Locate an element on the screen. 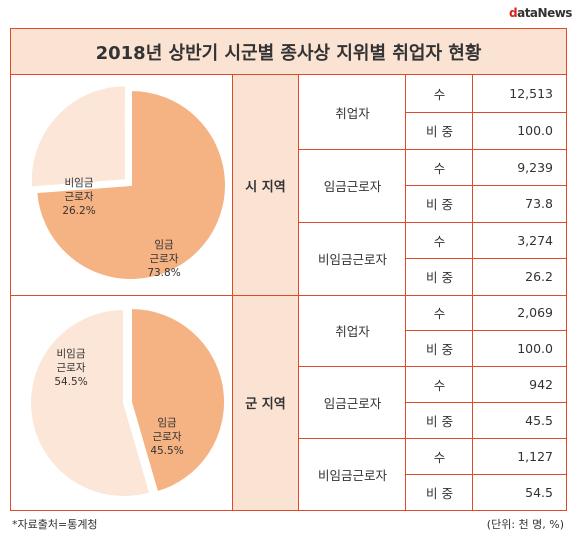 The image size is (580, 541). pie-label-nonwage-gun: 비임금 근로자 54.5% is located at coordinates (71, 368).